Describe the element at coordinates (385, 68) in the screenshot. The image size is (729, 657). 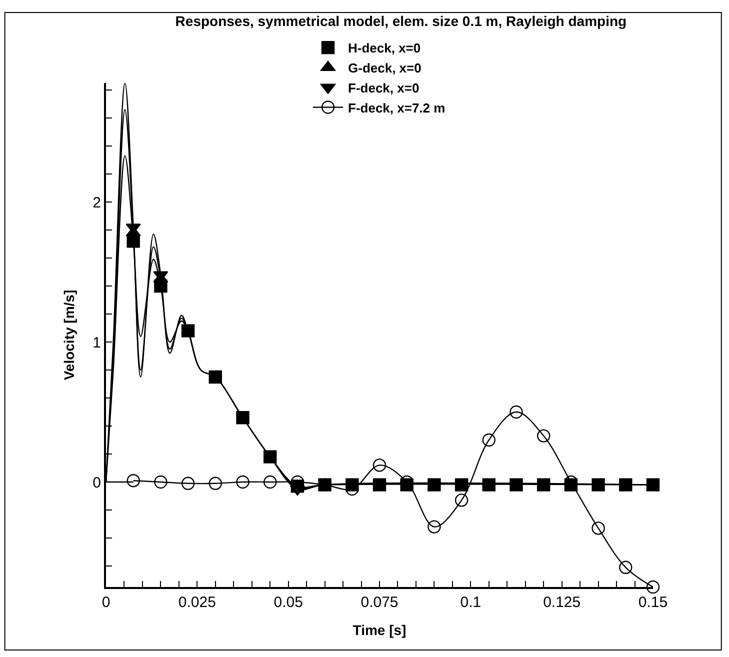
I see `legend-label: G-deck, x=0` at that location.